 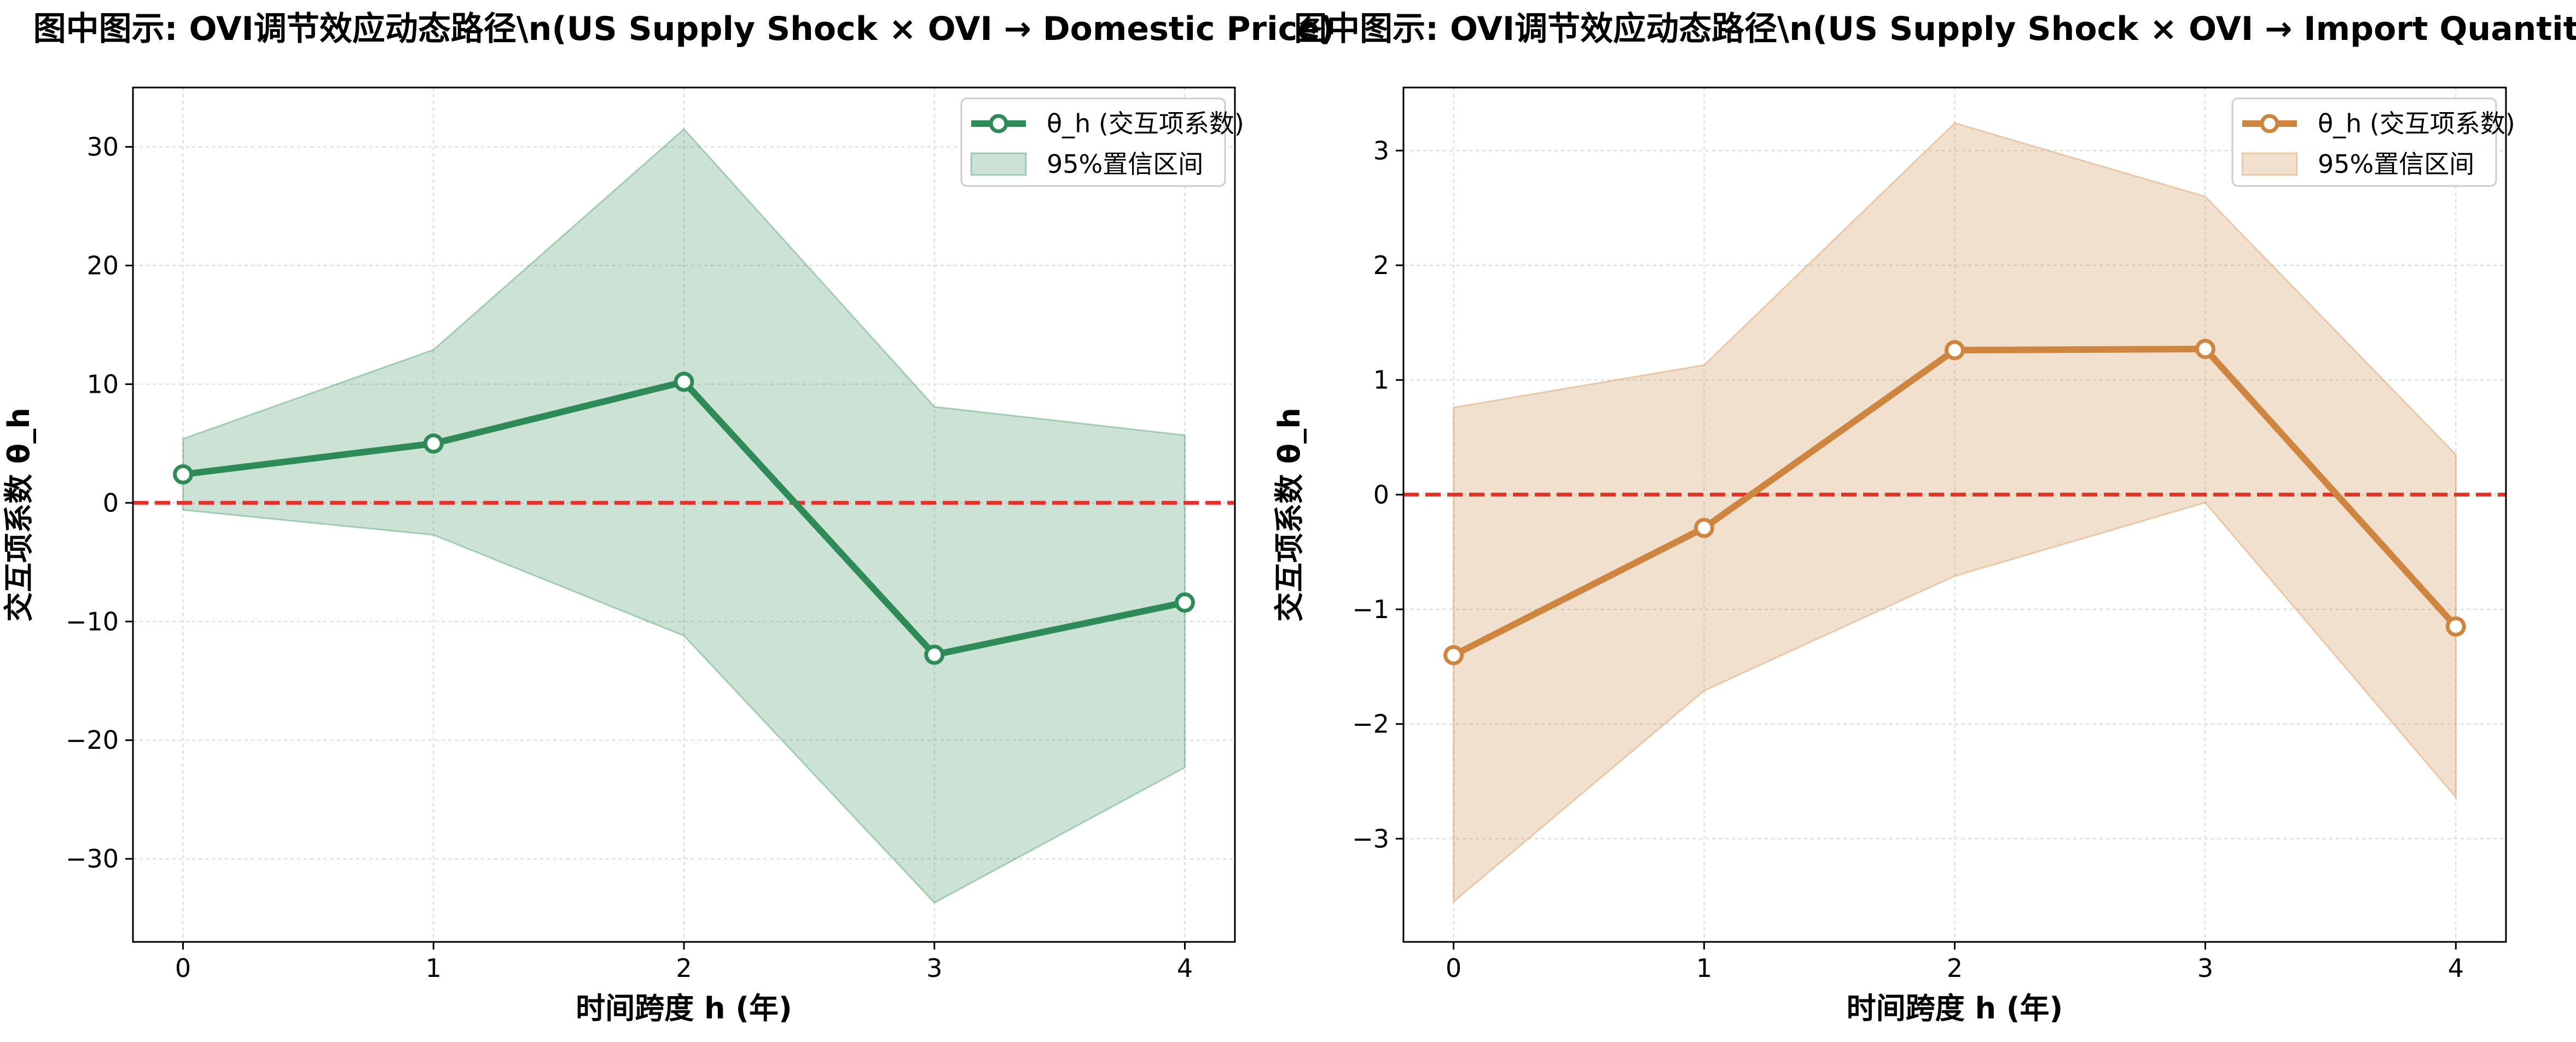 What do you see at coordinates (1370, 838) in the screenshot?
I see `y-tick-label: −3` at bounding box center [1370, 838].